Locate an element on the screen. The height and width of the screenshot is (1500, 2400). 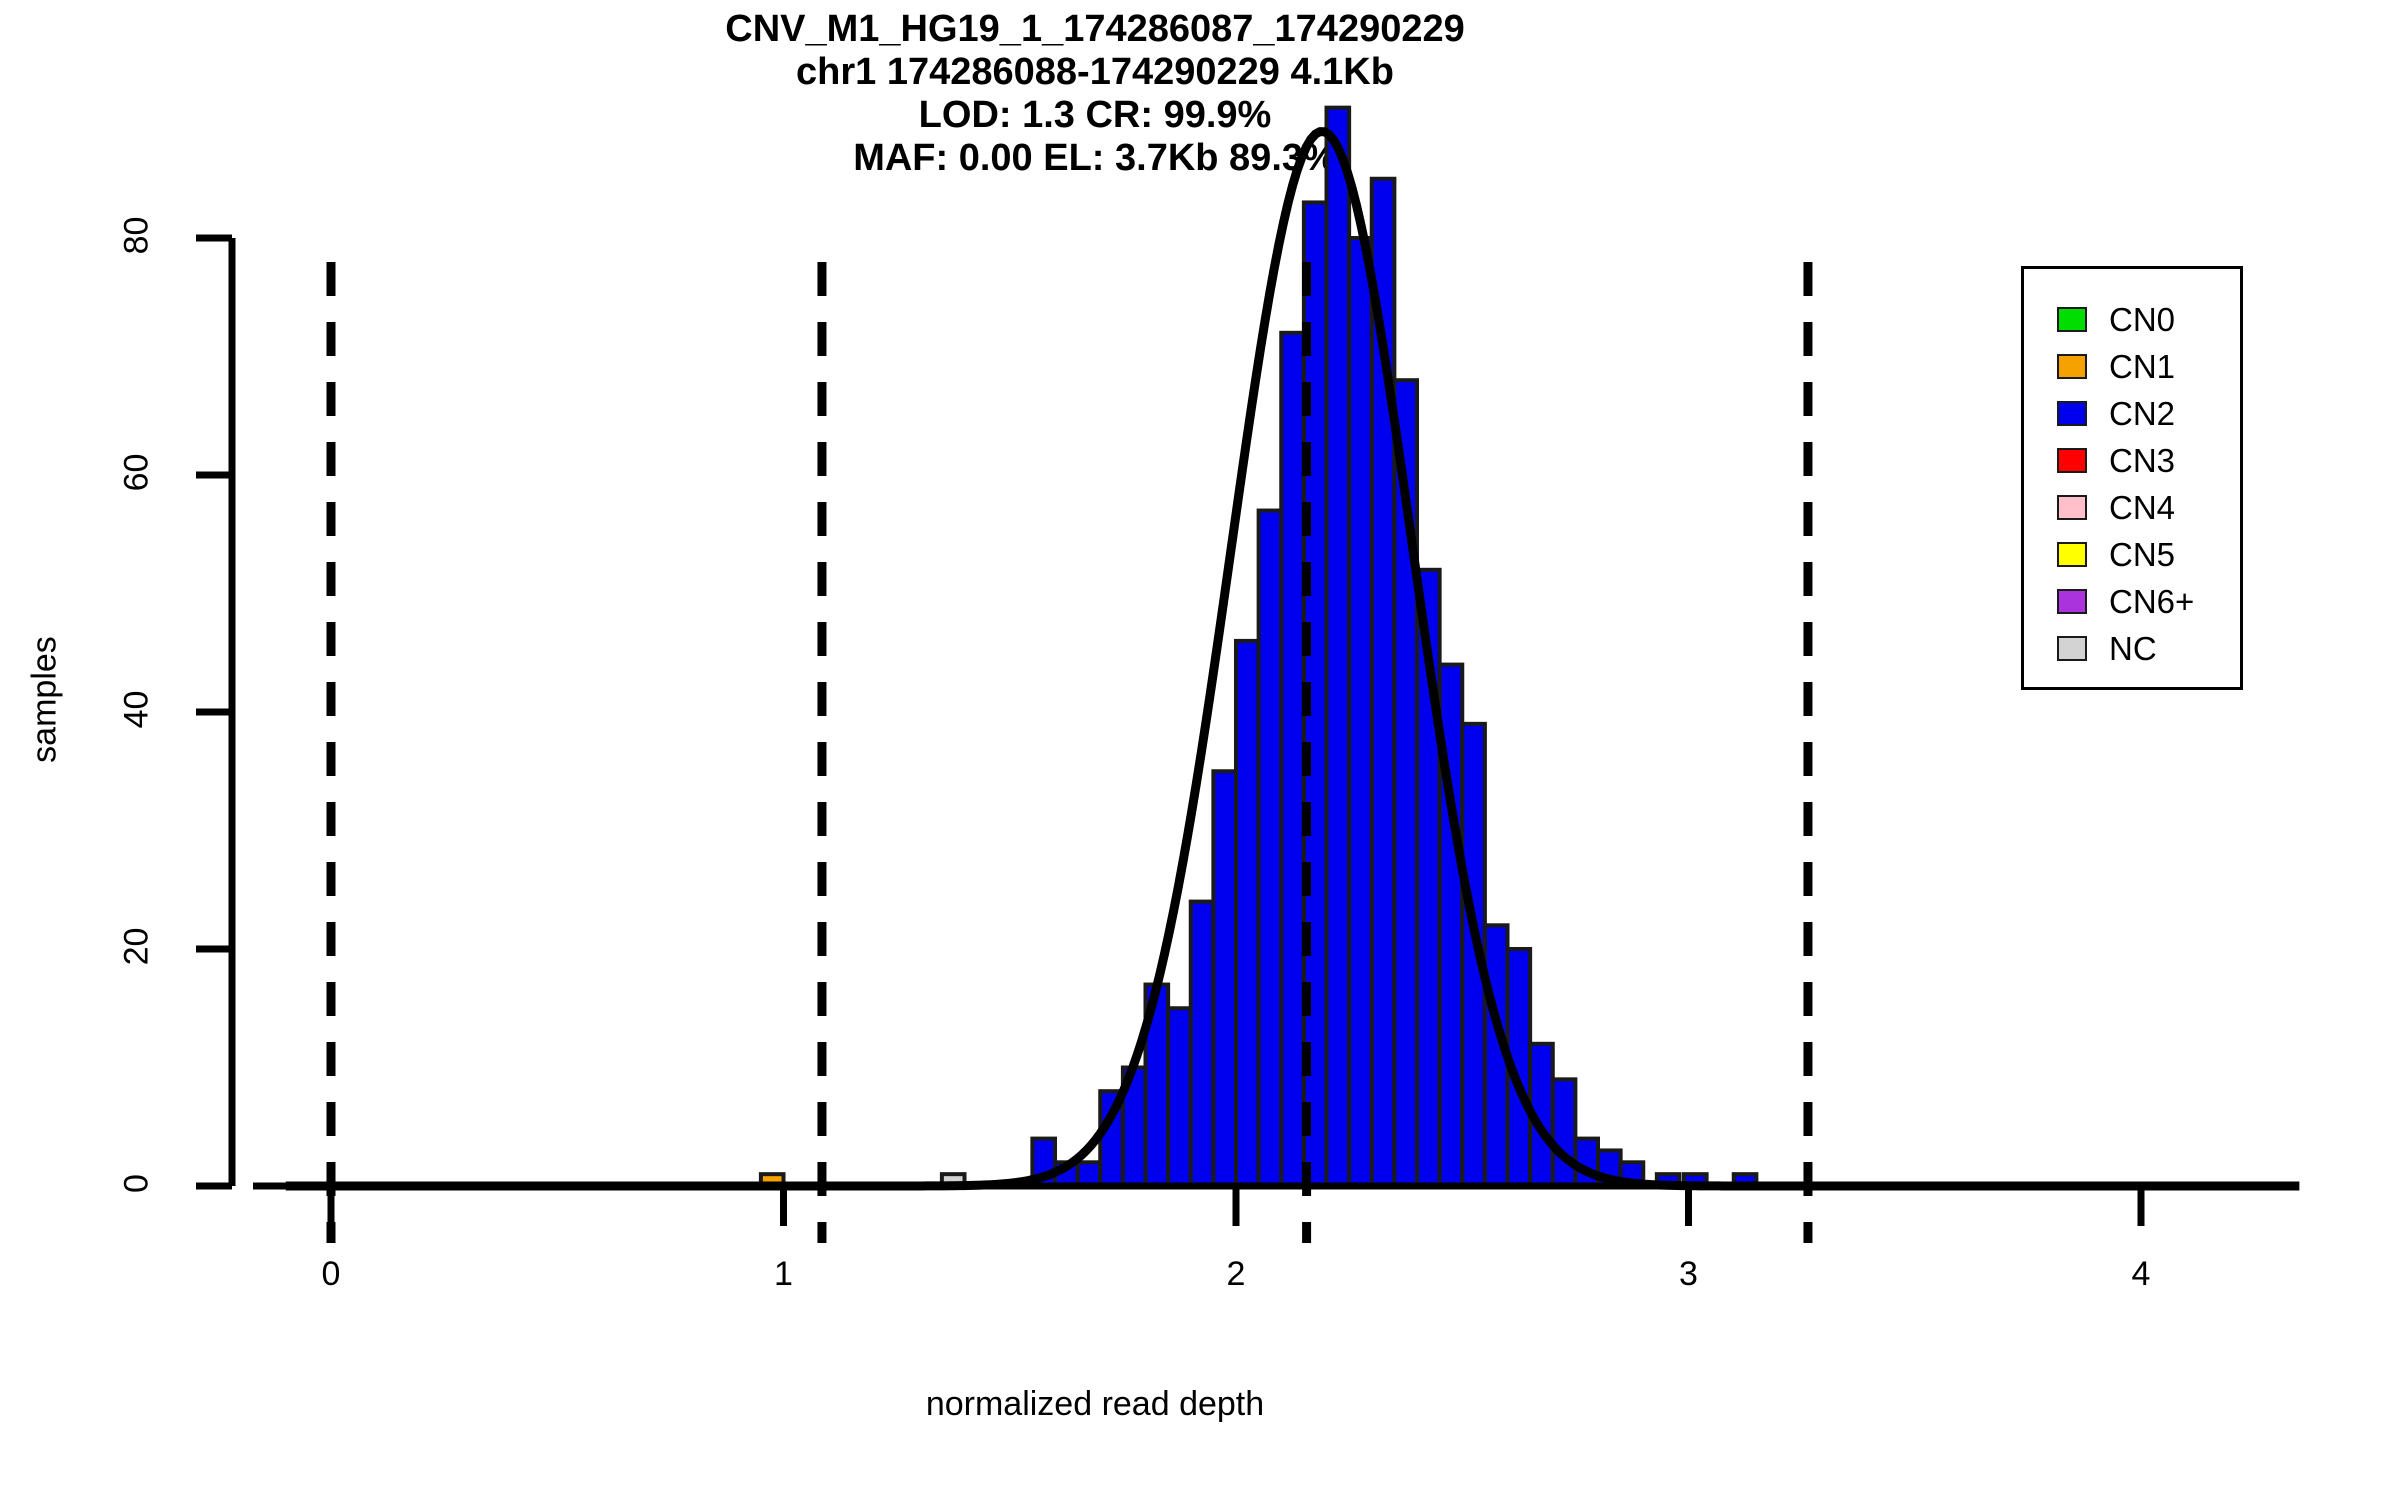
legend-item-cn5: CN5 is located at coordinates (2116, 554).